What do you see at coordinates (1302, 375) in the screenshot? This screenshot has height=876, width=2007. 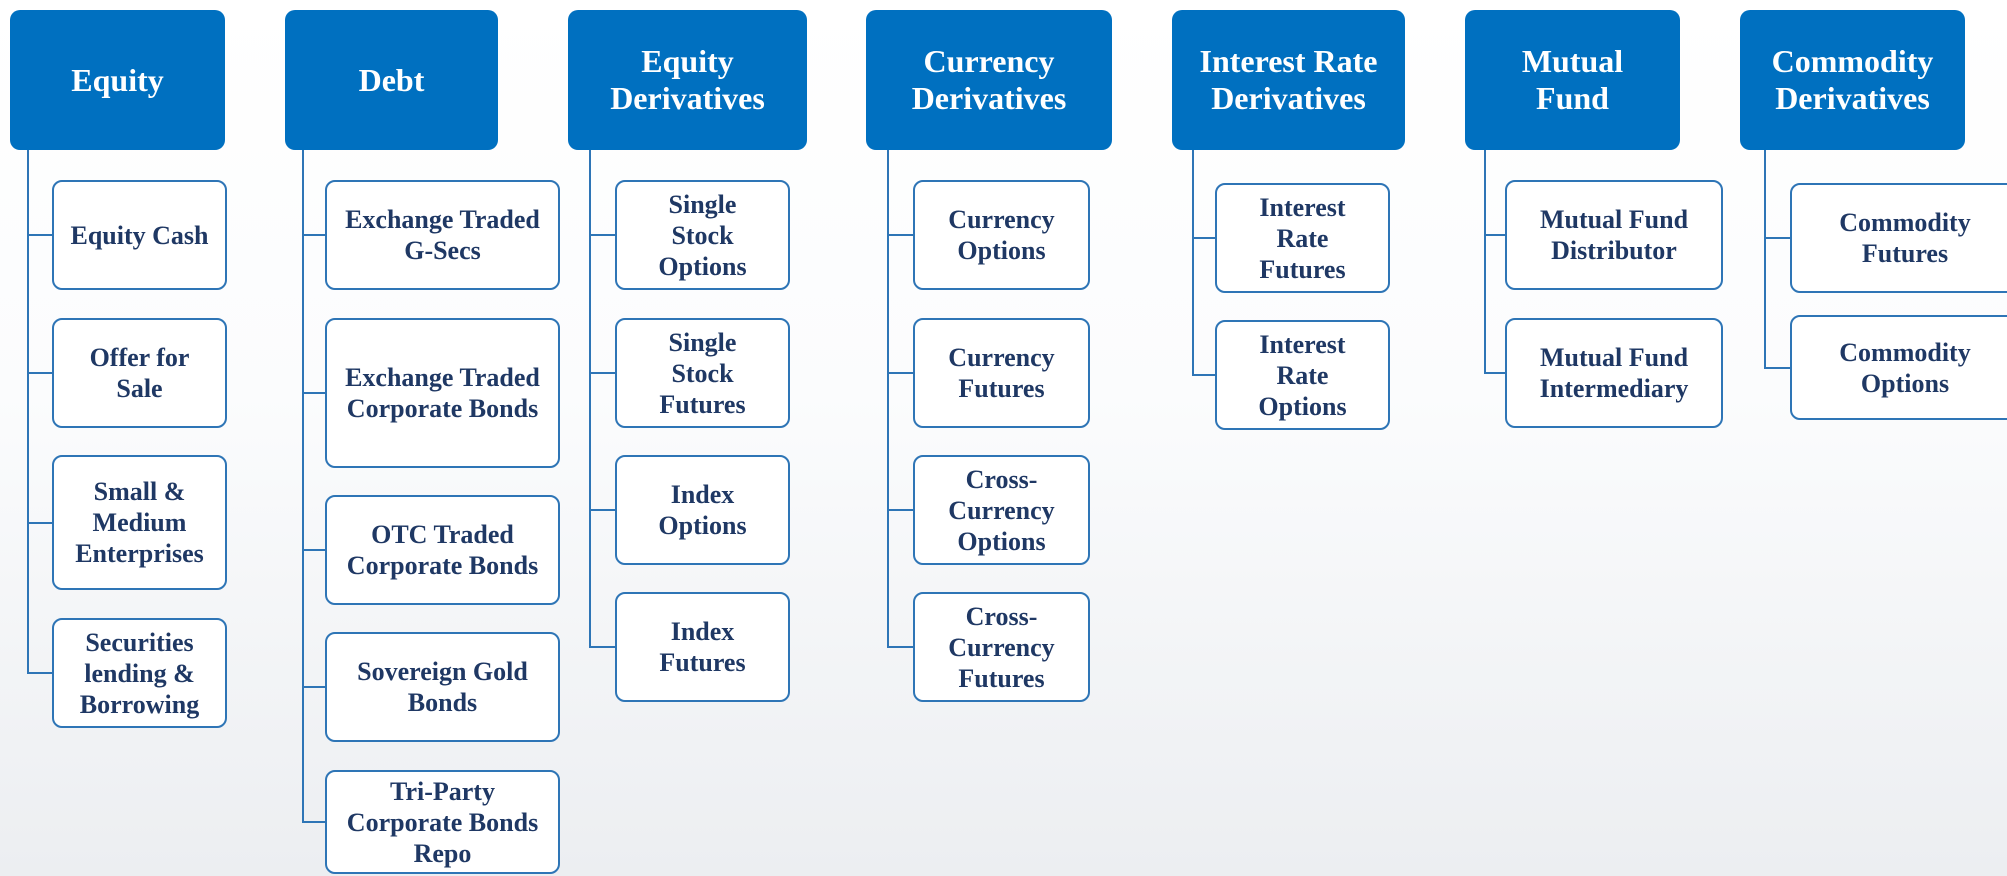 I see `segment-item: Interest Rate Options` at bounding box center [1302, 375].